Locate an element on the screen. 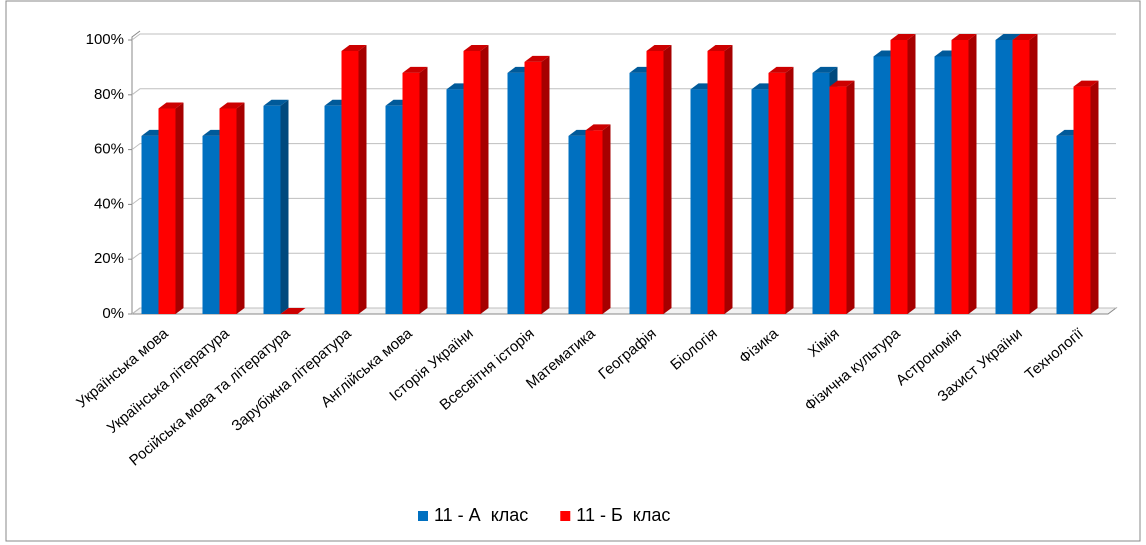  y-tick-label: 100% is located at coordinates (105, 39).